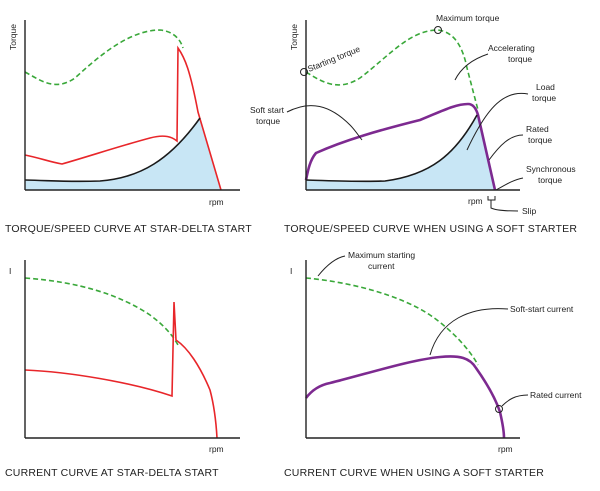 This screenshot has height=491, width=600. I want to click on max-current-leader, so click(331, 266).